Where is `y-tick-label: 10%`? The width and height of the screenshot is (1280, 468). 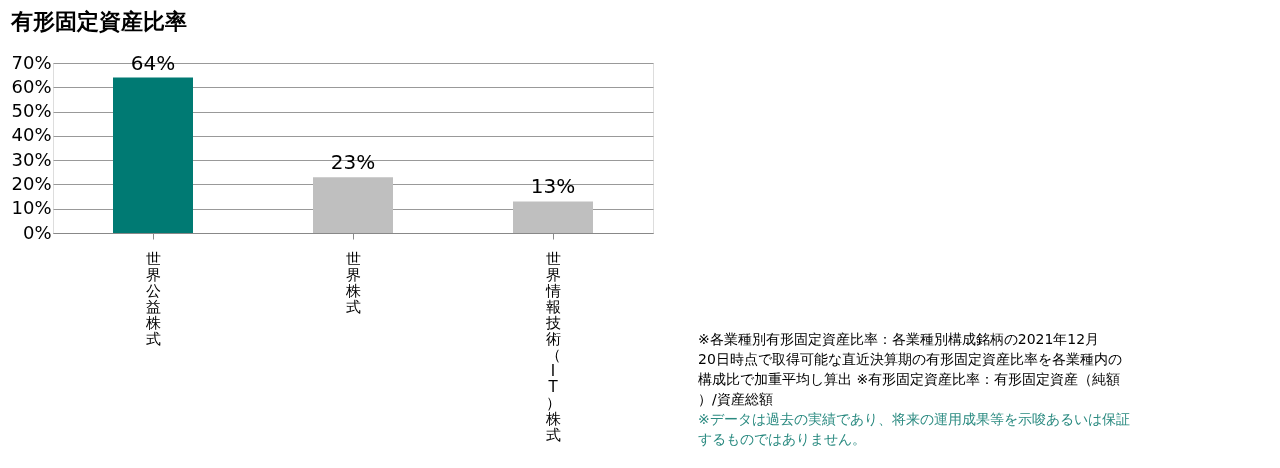
y-tick-label: 10% is located at coordinates (31, 208).